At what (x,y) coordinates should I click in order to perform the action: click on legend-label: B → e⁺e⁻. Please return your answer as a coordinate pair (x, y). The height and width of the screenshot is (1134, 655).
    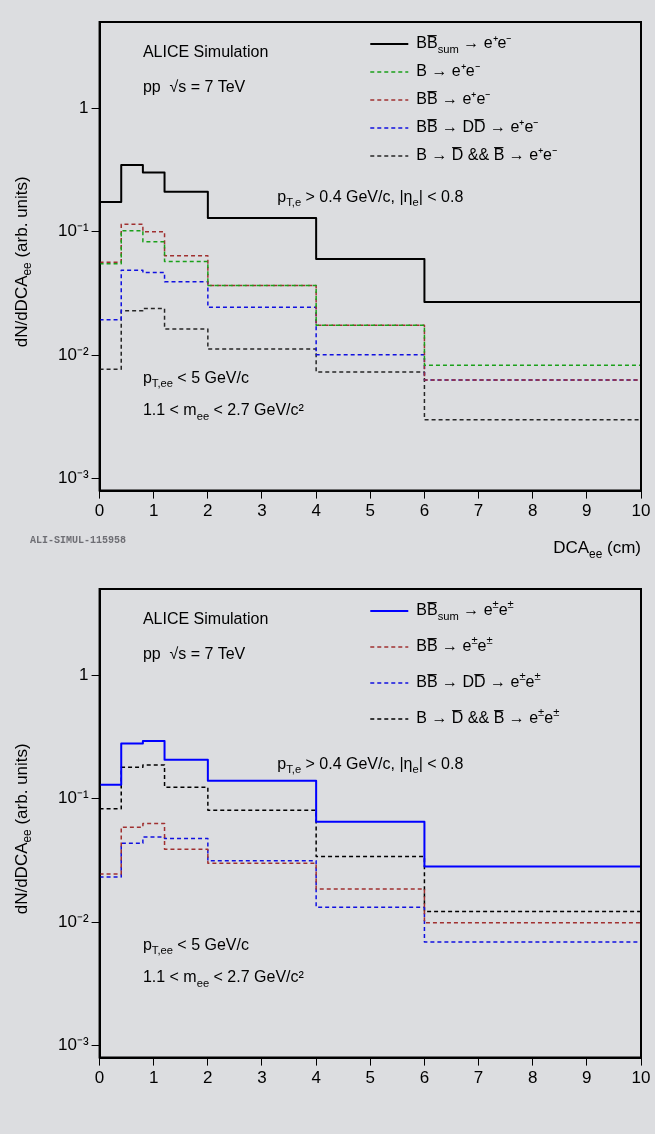
    Looking at the image, I should click on (448, 71).